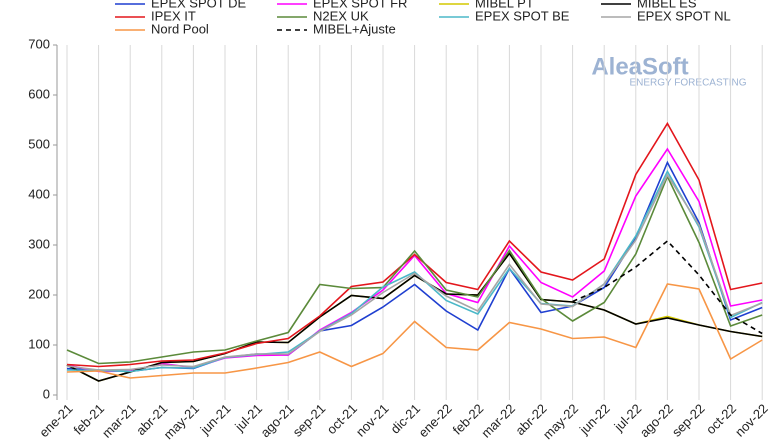 Image resolution: width=780 pixels, height=440 pixels. What do you see at coordinates (181, 420) in the screenshot?
I see `x-tick-label: may-21` at bounding box center [181, 420].